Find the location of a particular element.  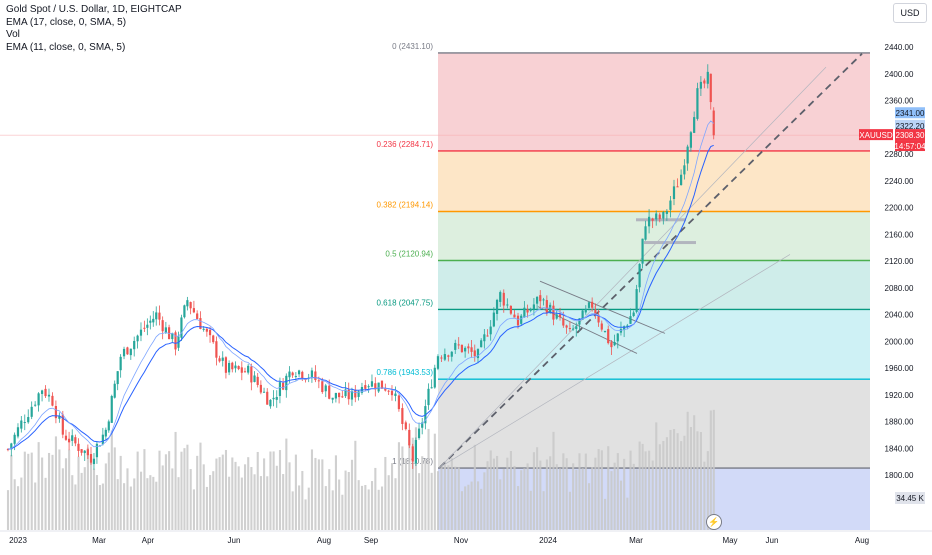

price-badge-label: XAUUSD is located at coordinates (876, 135).